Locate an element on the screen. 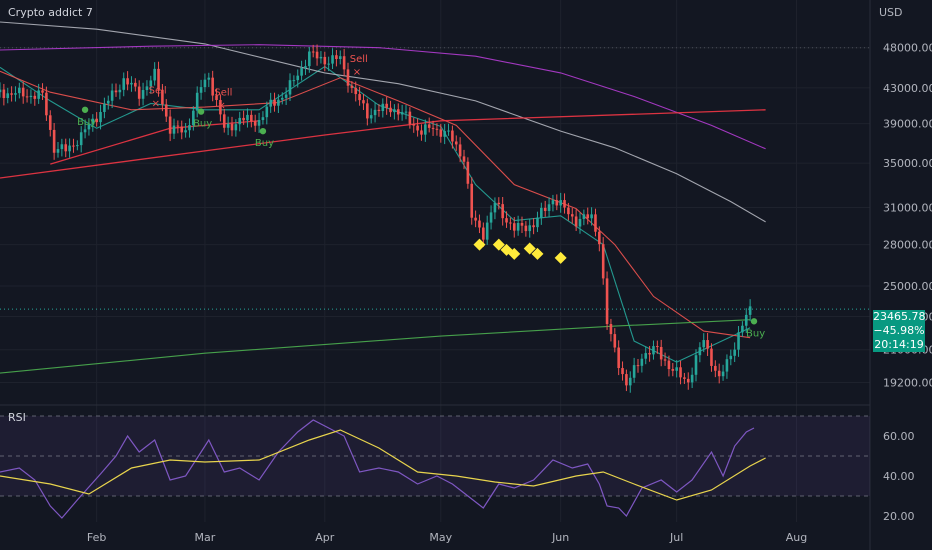 Image resolution: width=932 pixels, height=550 pixels. price-tag-price: 23465.78 is located at coordinates (899, 317).